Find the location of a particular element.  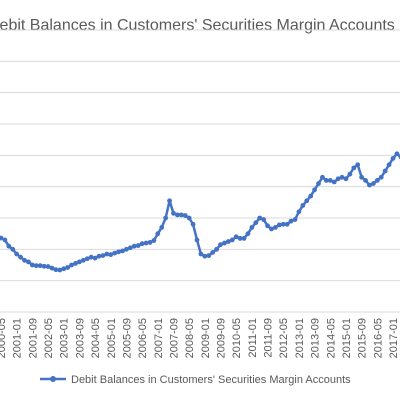

x-tick-label: 2015-09 is located at coordinates (363, 338).